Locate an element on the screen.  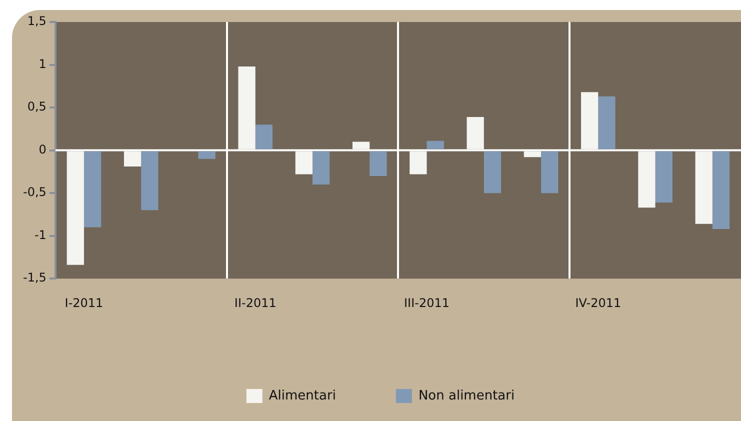
x-tick-label: IV-2011 is located at coordinates (598, 303).